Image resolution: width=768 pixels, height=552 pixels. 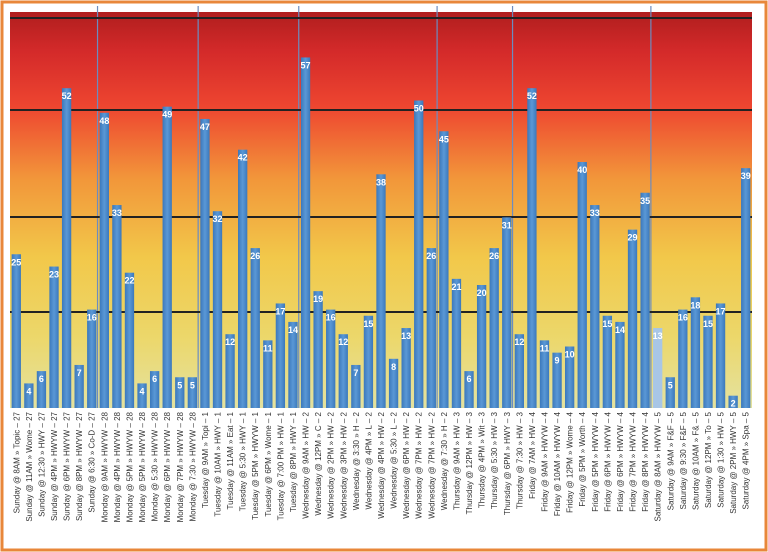 I want to click on category-label: Saturday @ 4PM » Spa – 5, so click(x=746, y=460).